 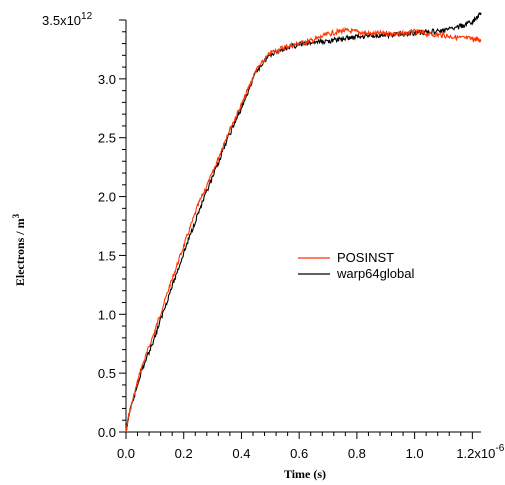 I want to click on legend-label-warp64global: warp64global, so click(x=375, y=273).